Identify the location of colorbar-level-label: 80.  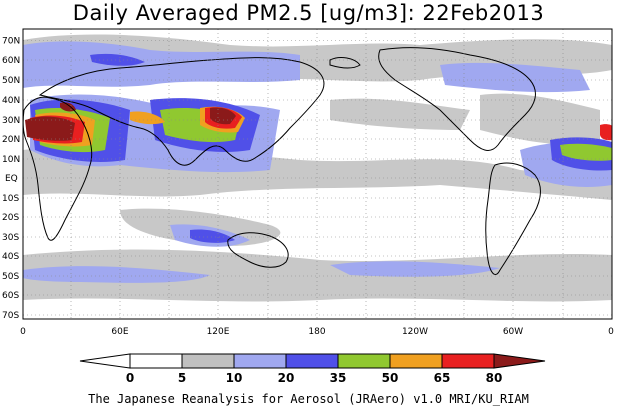
(494, 378).